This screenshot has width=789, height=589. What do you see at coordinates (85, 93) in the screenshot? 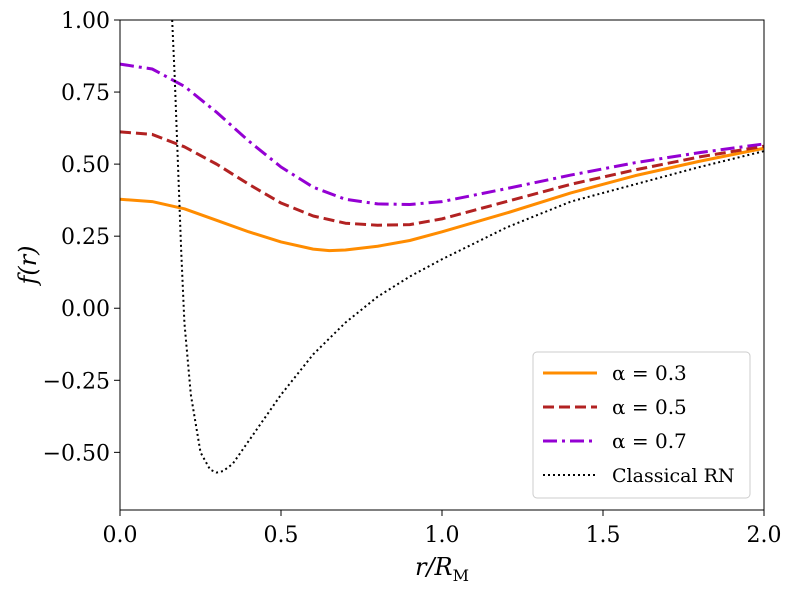
I see `y-tick-label: 0.75` at bounding box center [85, 93].